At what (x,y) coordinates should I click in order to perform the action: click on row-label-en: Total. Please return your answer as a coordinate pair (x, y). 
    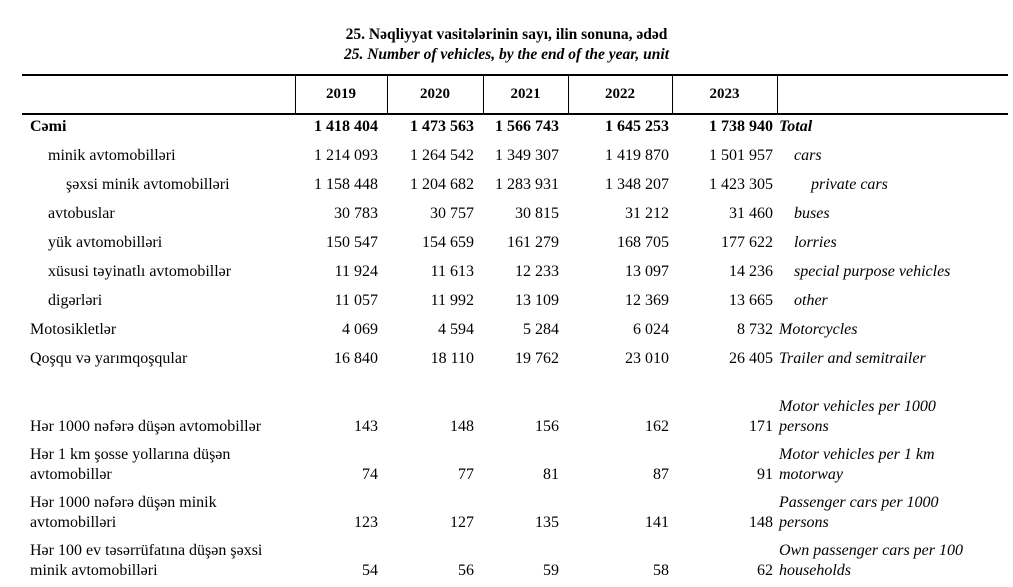
    Looking at the image, I should click on (796, 126).